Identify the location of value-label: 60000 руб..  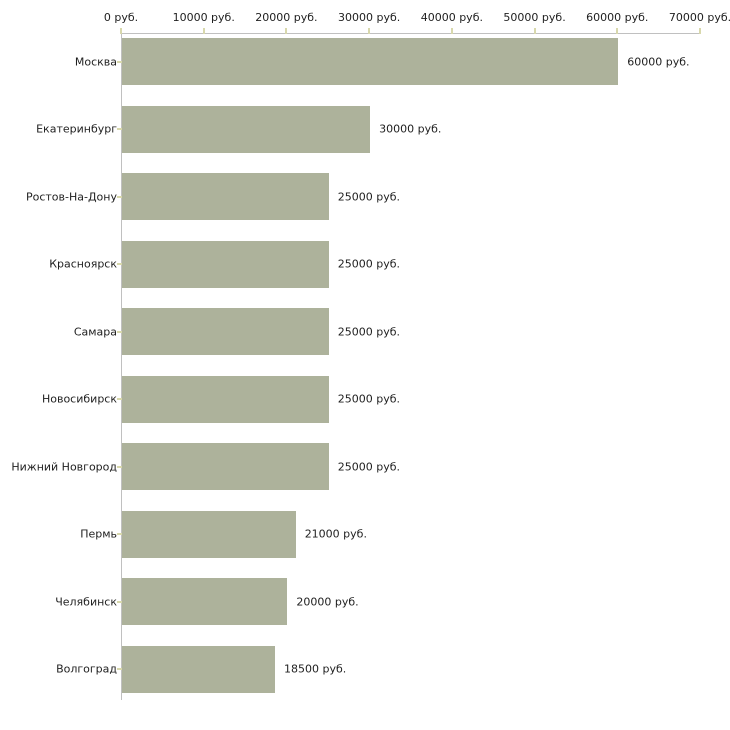
(658, 61).